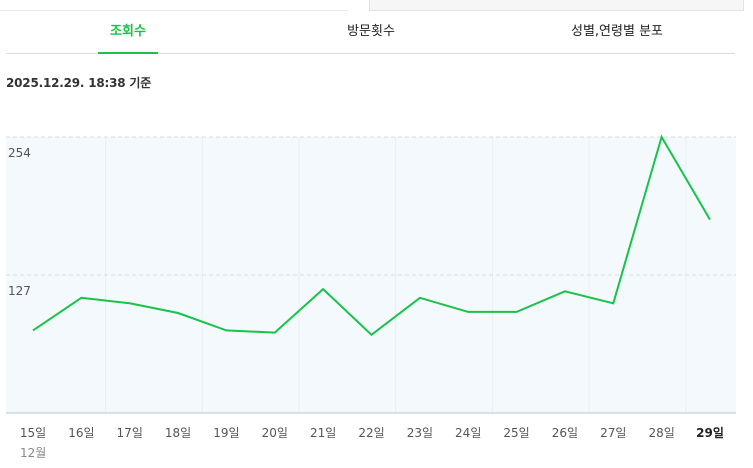 This screenshot has height=468, width=753. I want to click on x-tick-label: 15일, so click(33, 433).